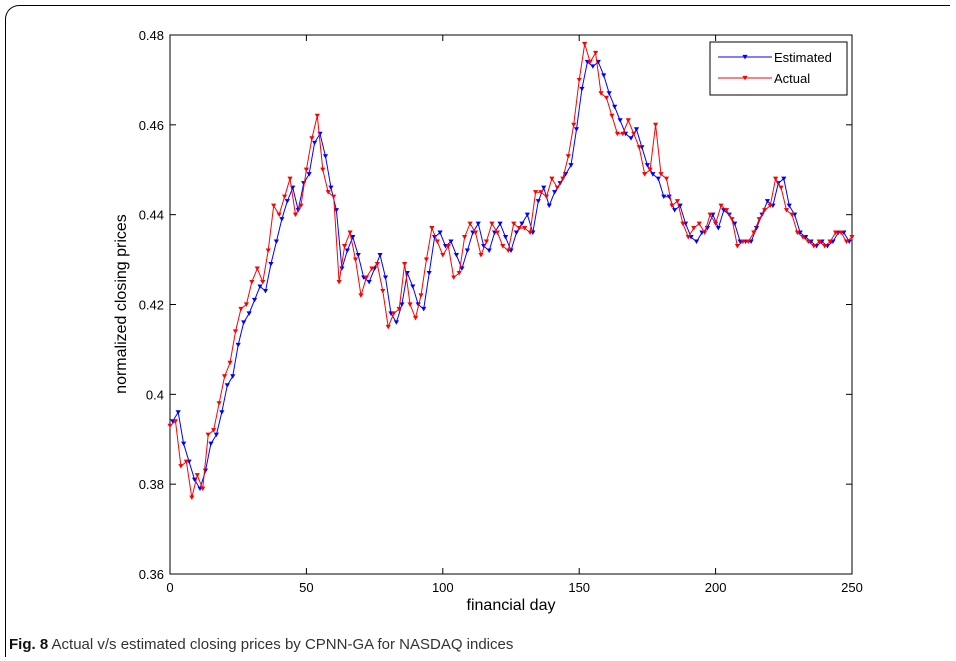 The height and width of the screenshot is (661, 956). I want to click on x-tick-label: 250, so click(852, 587).